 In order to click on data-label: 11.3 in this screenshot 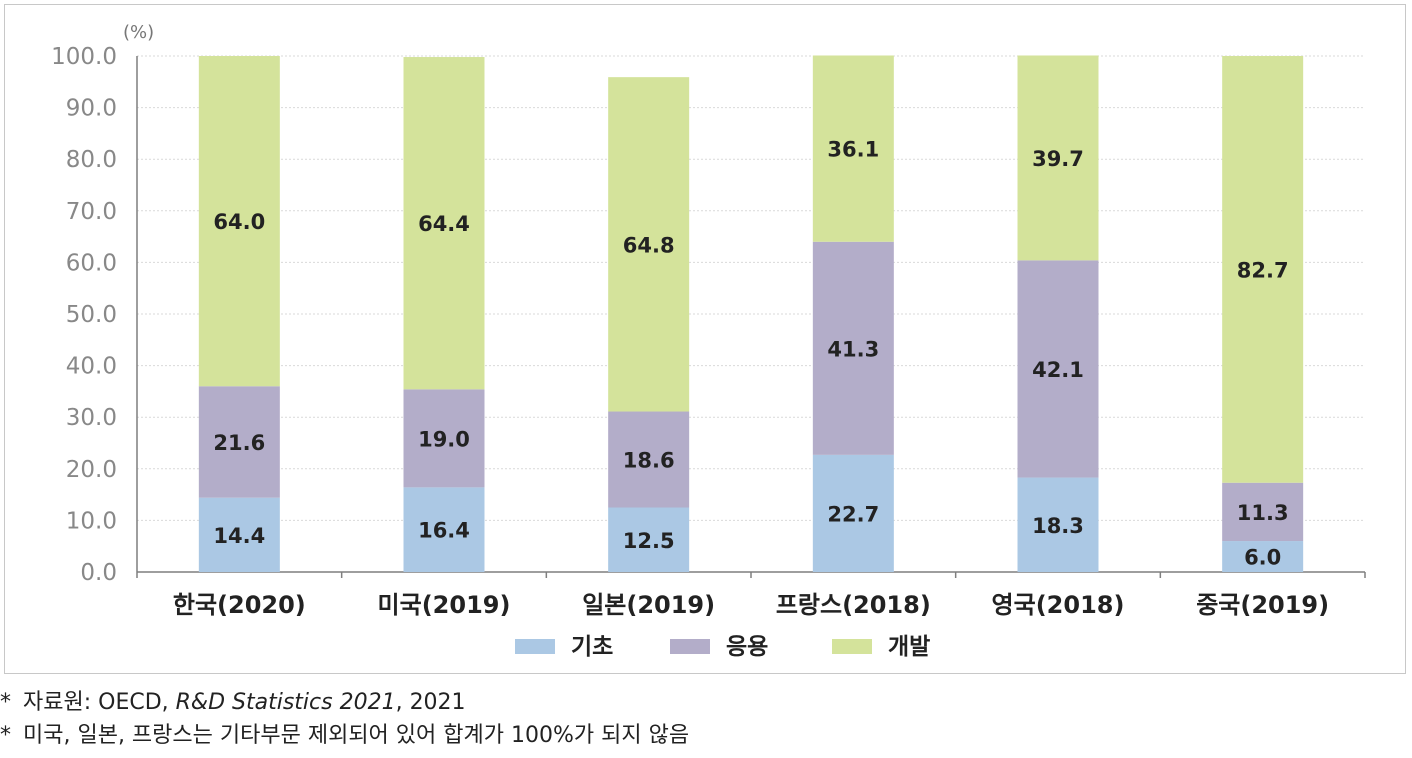, I will do `click(1263, 513)`.